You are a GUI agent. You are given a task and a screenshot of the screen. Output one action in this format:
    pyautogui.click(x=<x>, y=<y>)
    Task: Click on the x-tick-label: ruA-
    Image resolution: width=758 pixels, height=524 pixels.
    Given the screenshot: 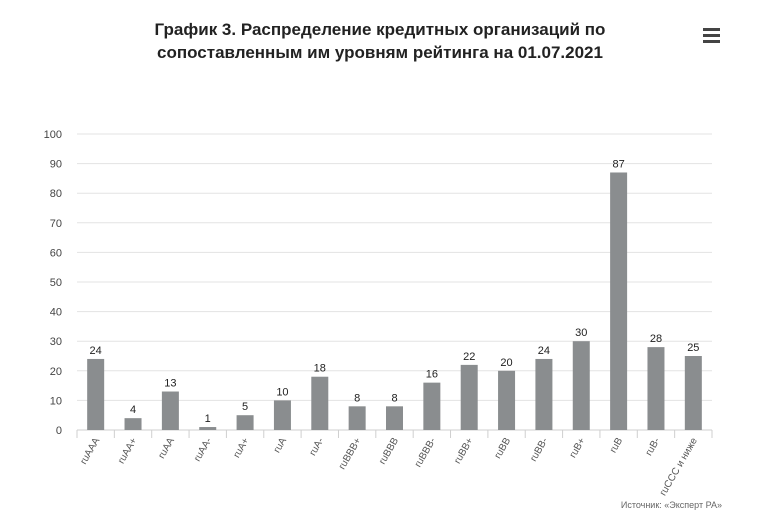 What is the action you would take?
    pyautogui.click(x=316, y=447)
    